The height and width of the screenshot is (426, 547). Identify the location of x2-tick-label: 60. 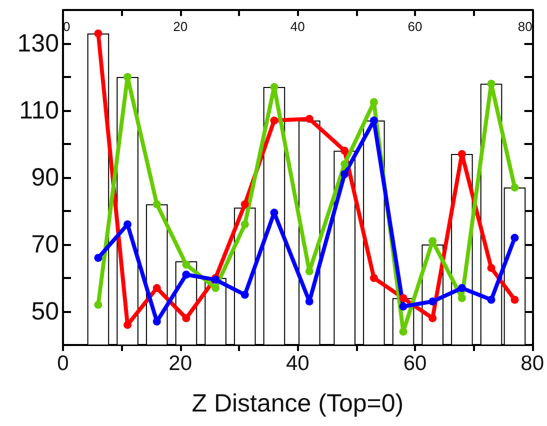
(415, 363).